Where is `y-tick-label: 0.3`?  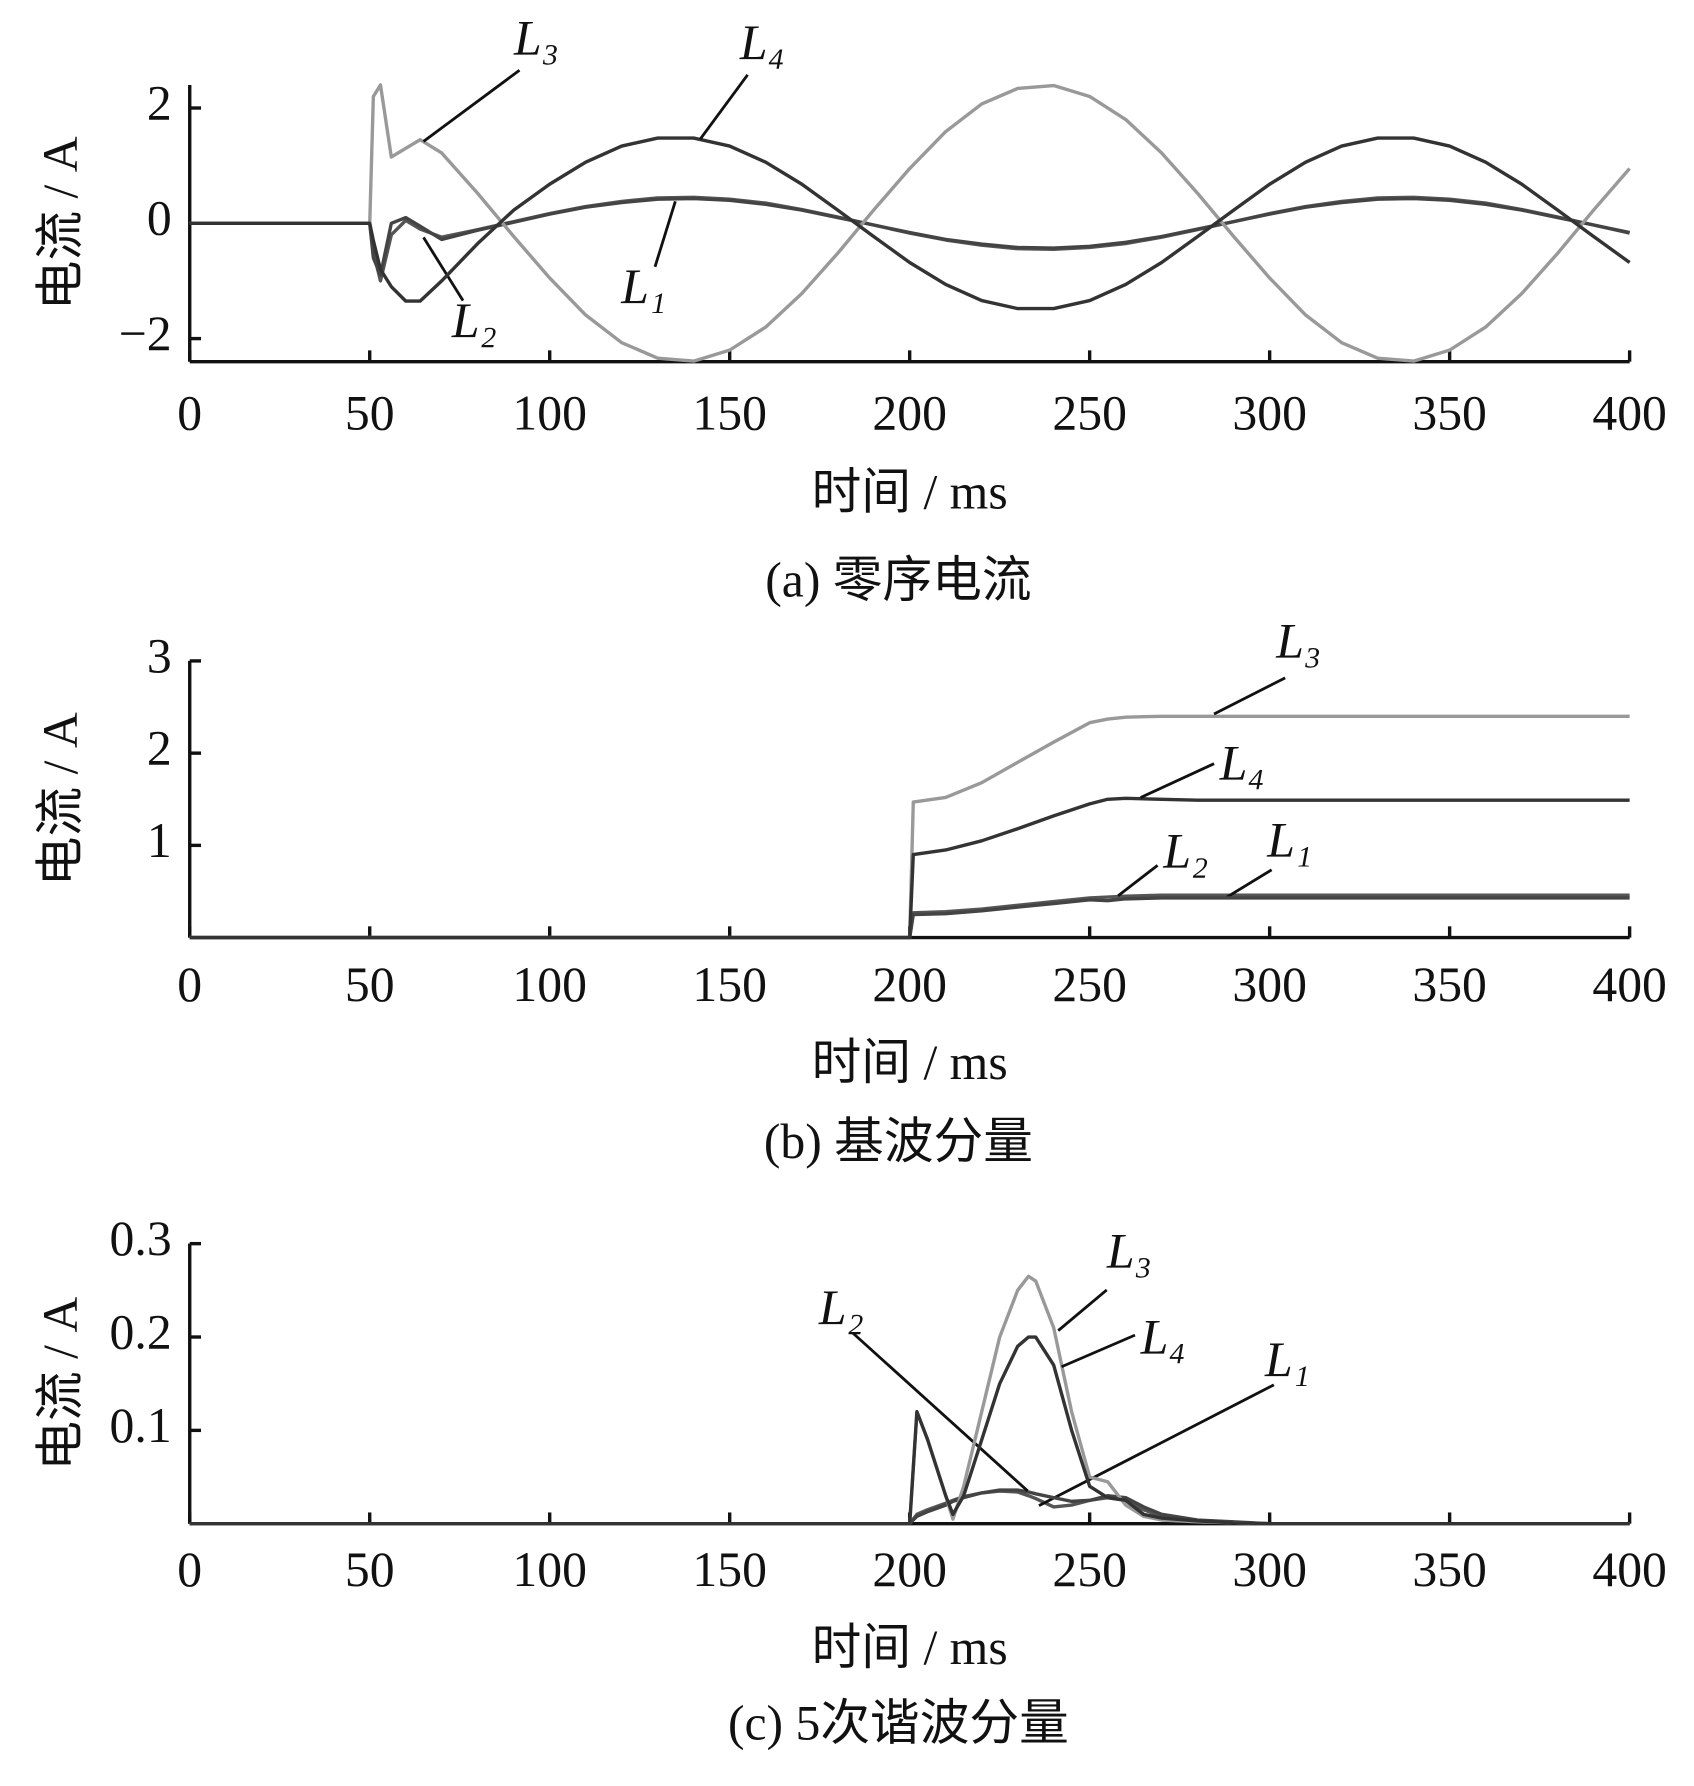
y-tick-label: 0.3 is located at coordinates (141, 1238).